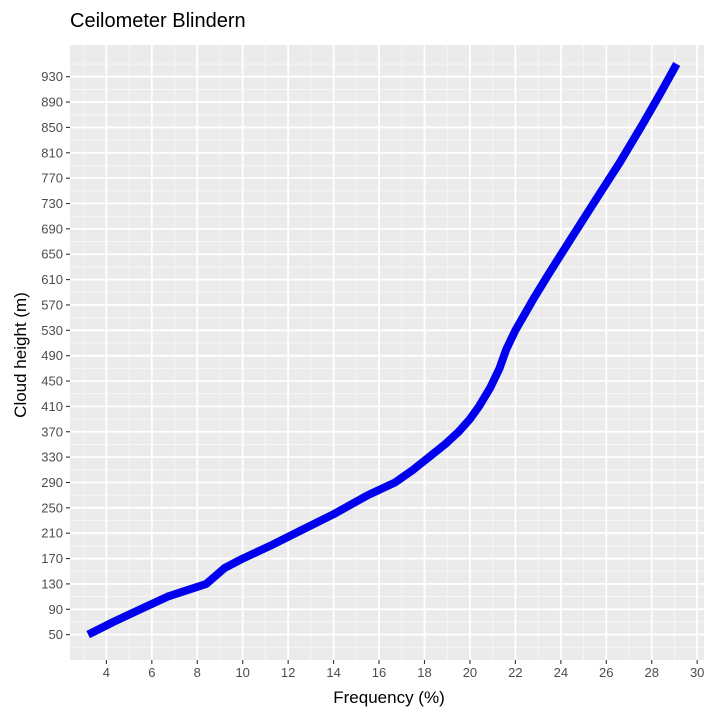 This screenshot has height=713, width=708. What do you see at coordinates (106, 672) in the screenshot?
I see `x-tick-label: 4` at bounding box center [106, 672].